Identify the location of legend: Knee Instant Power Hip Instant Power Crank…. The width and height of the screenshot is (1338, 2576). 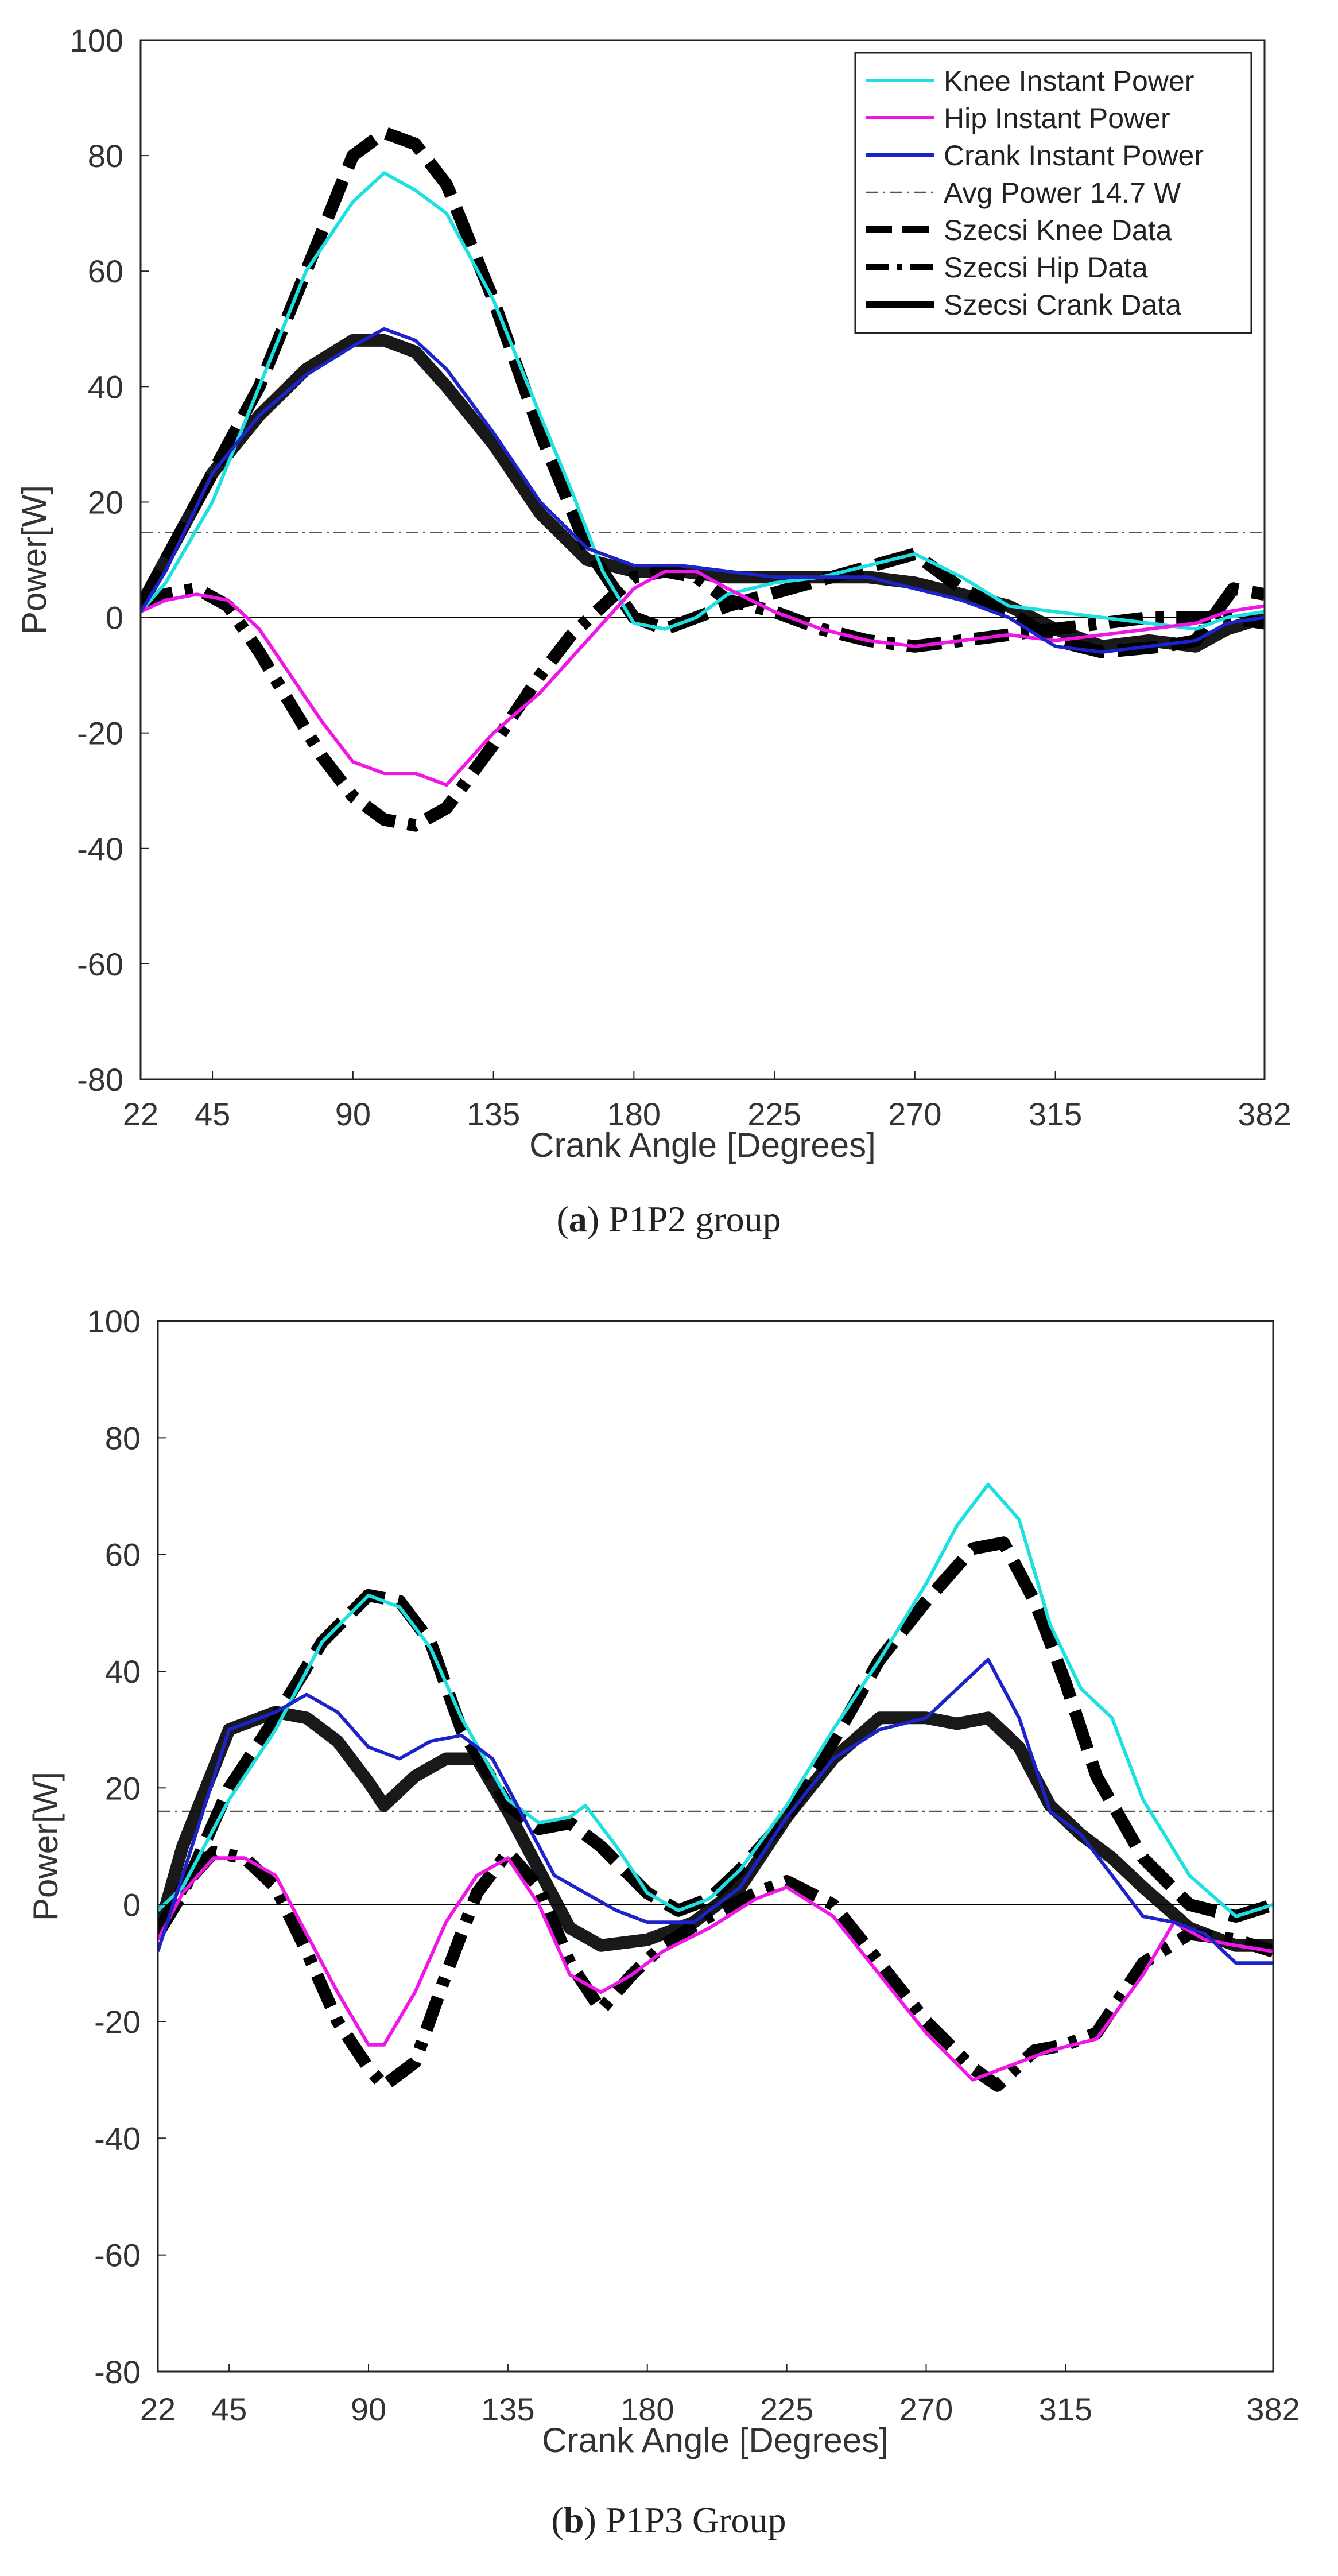
(1053, 193).